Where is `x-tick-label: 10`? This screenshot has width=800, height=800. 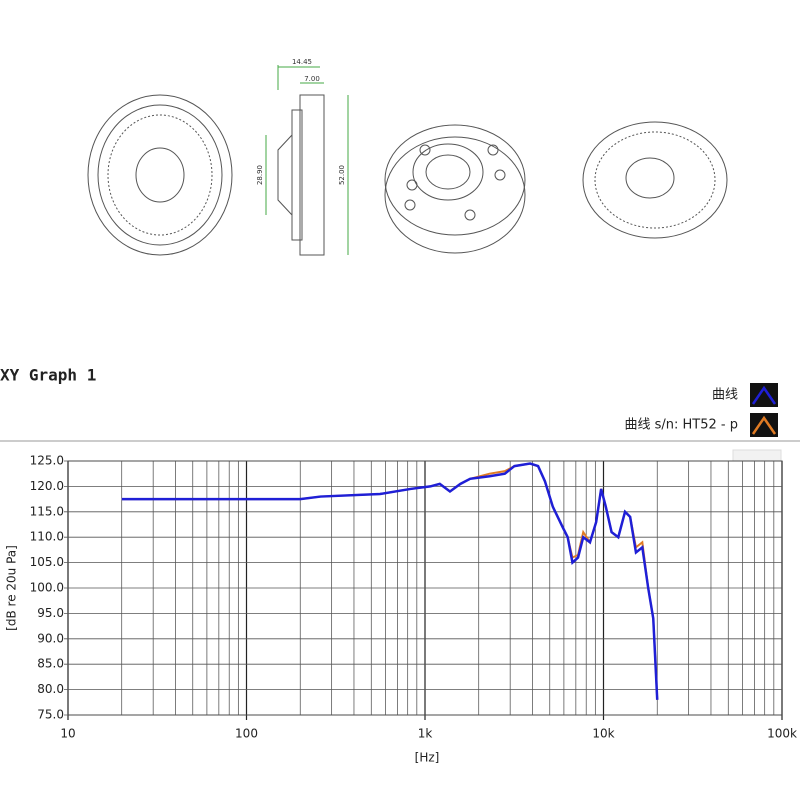 x-tick-label: 10 is located at coordinates (67, 734).